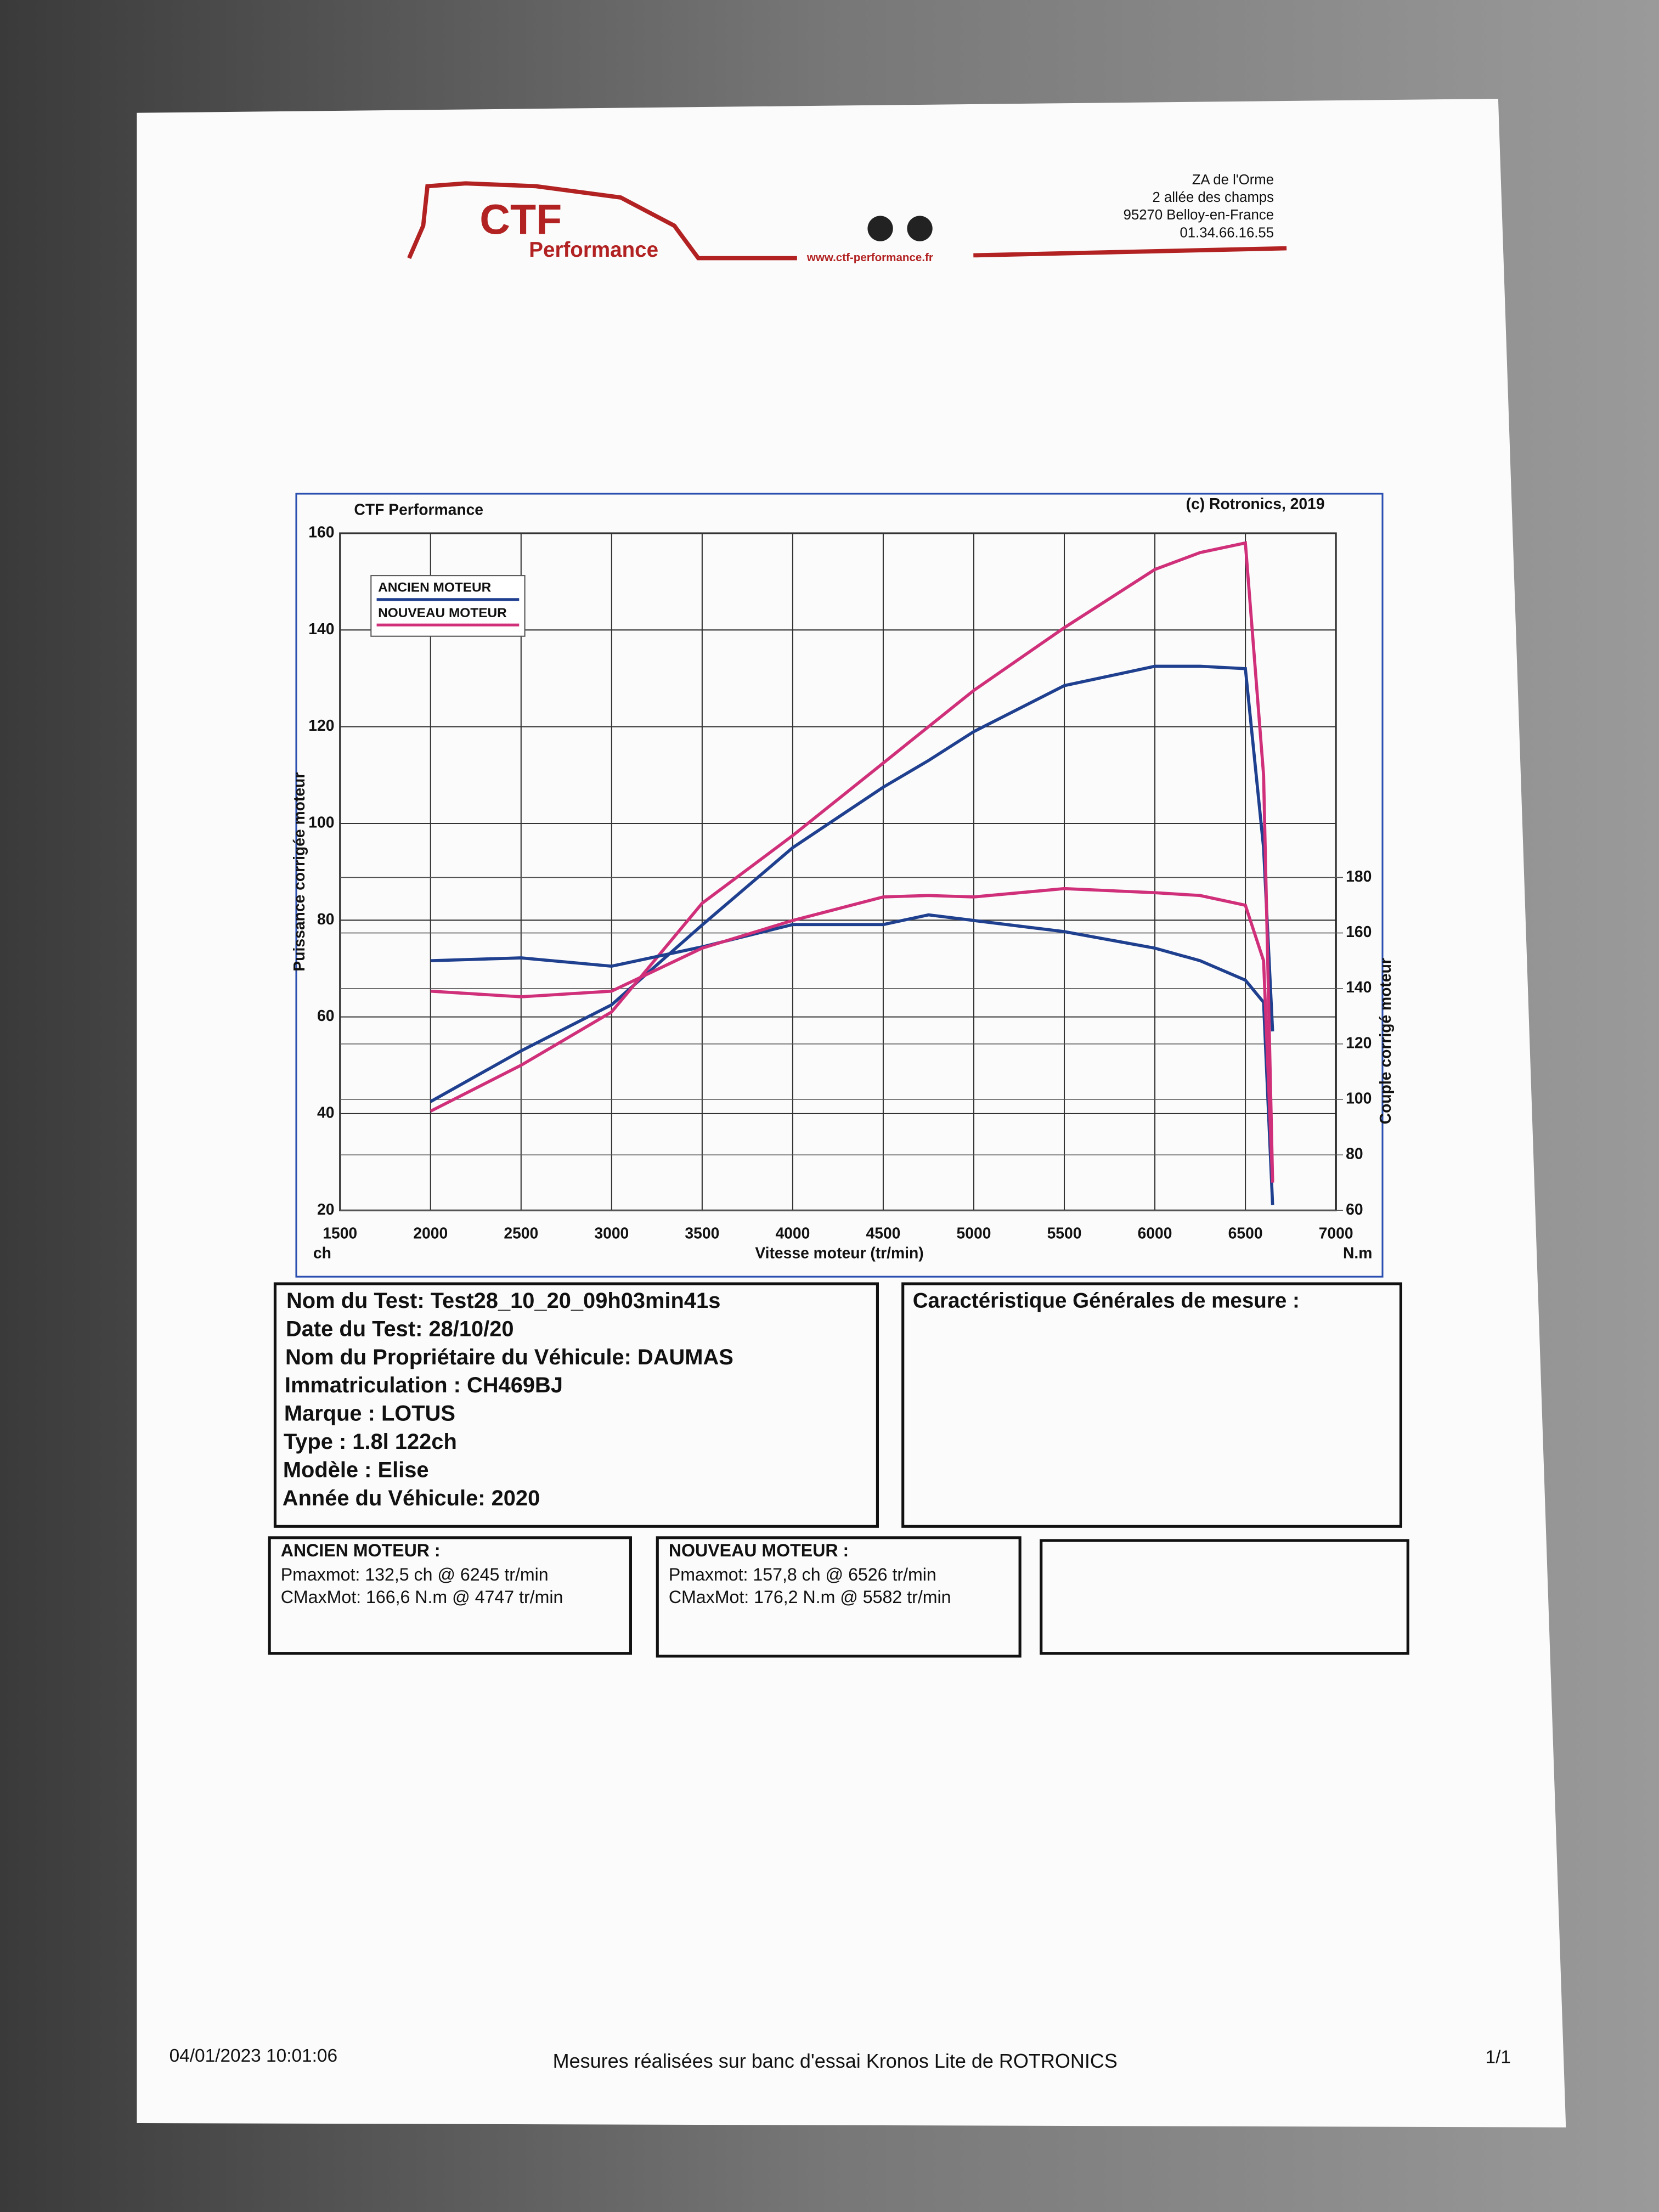  I want to click on x-tick-label: 6500, so click(1245, 1233).